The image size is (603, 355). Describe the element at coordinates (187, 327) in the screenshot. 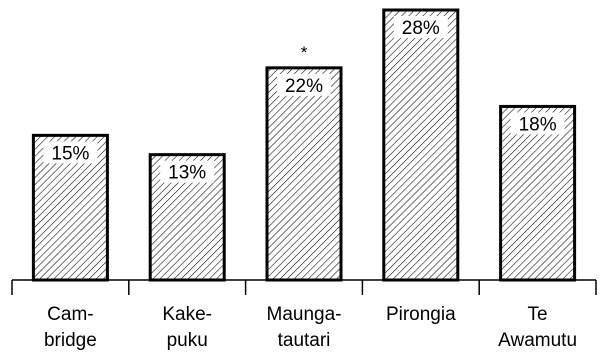

I see `x-tick-label: Kake-puku` at that location.